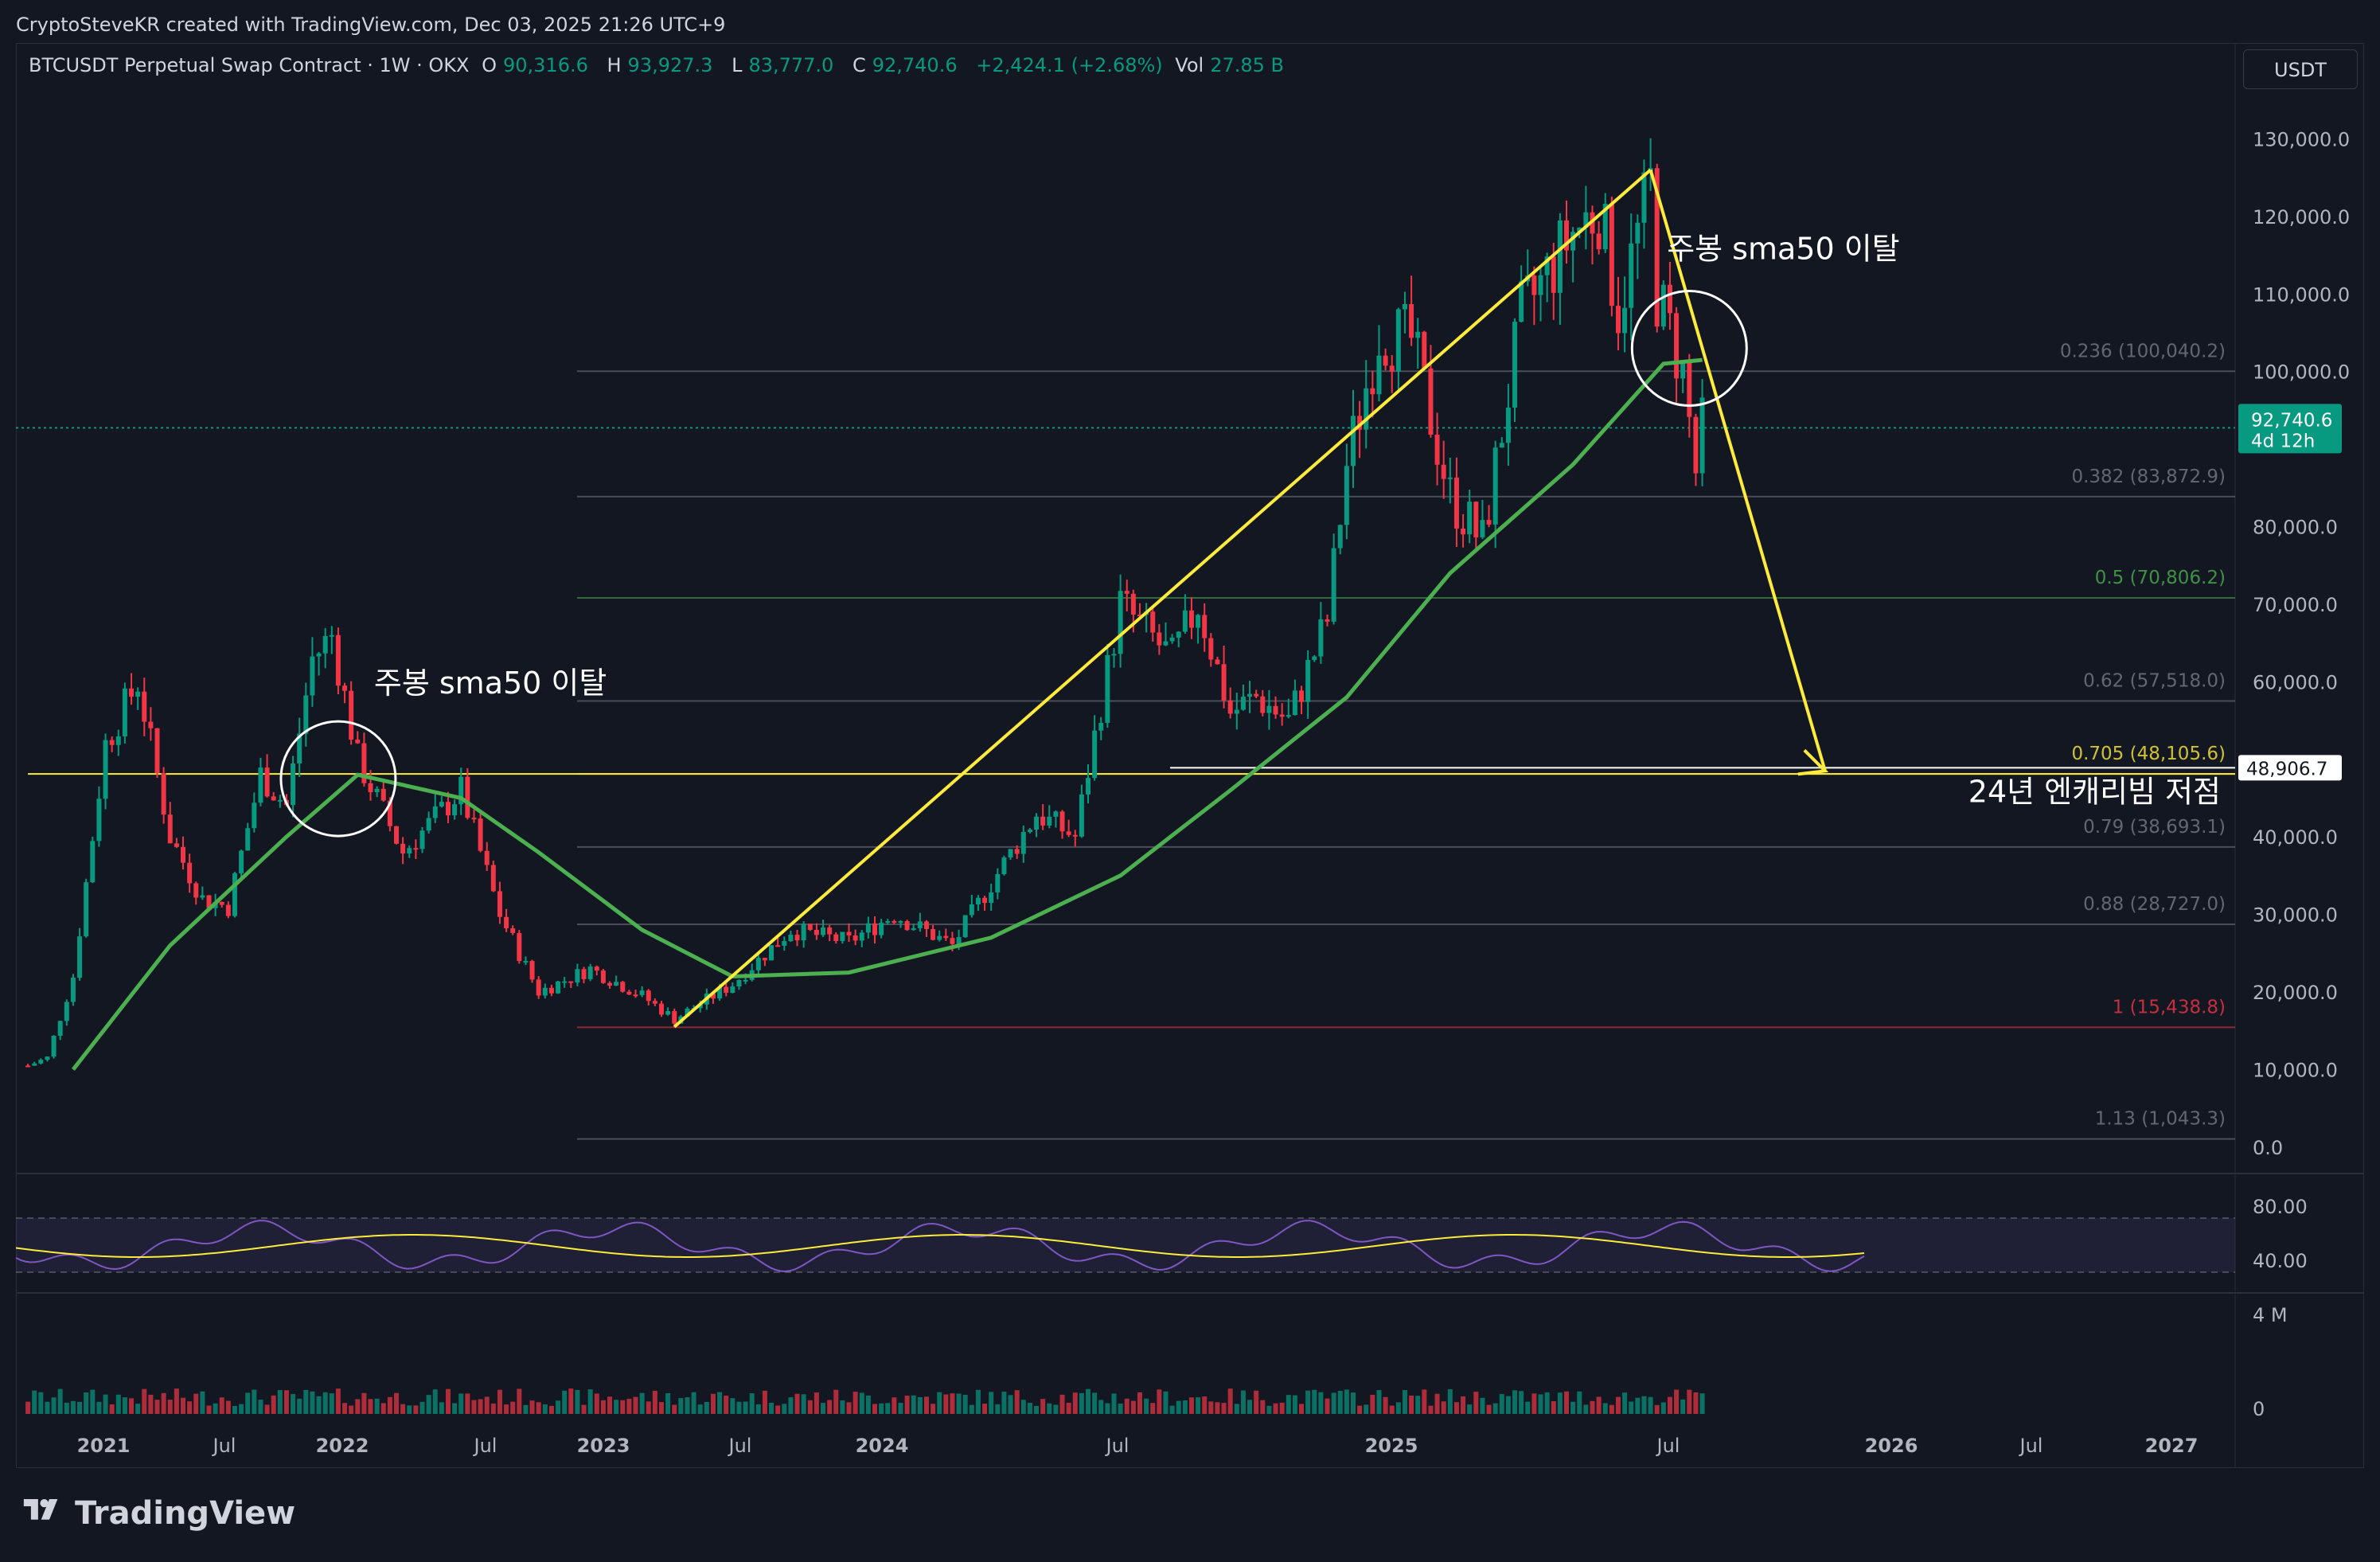 The height and width of the screenshot is (1562, 2380). Describe the element at coordinates (2290, 429) in the screenshot. I see `last-price-tag` at that location.